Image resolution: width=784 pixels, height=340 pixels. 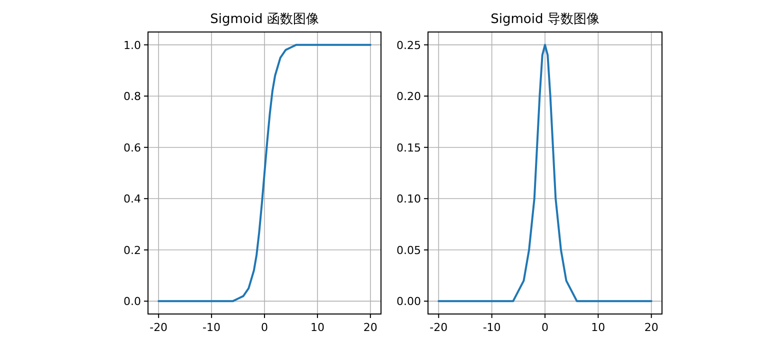 I want to click on y-tick-label: 0.8, so click(x=132, y=97).